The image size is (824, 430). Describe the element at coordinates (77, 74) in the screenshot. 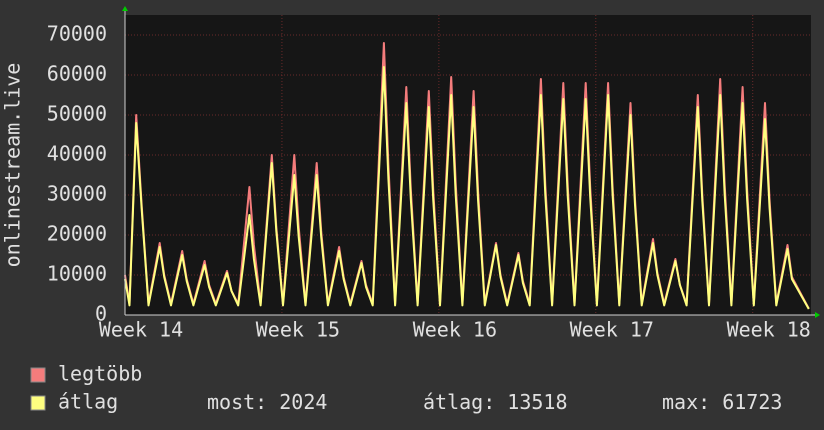

I see `y-tick-label: 60000` at that location.